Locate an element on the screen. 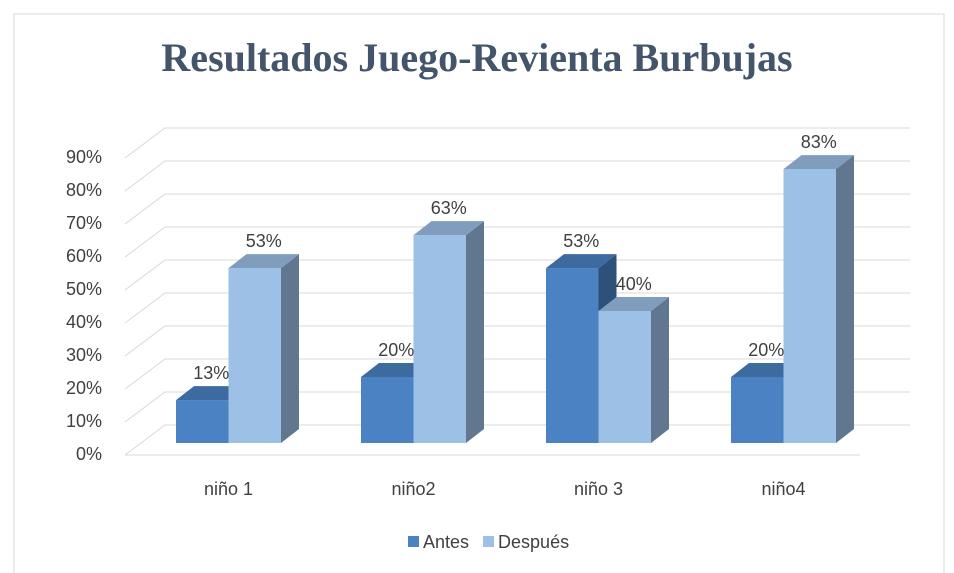  x-tick-label: niño 3 is located at coordinates (598, 489).